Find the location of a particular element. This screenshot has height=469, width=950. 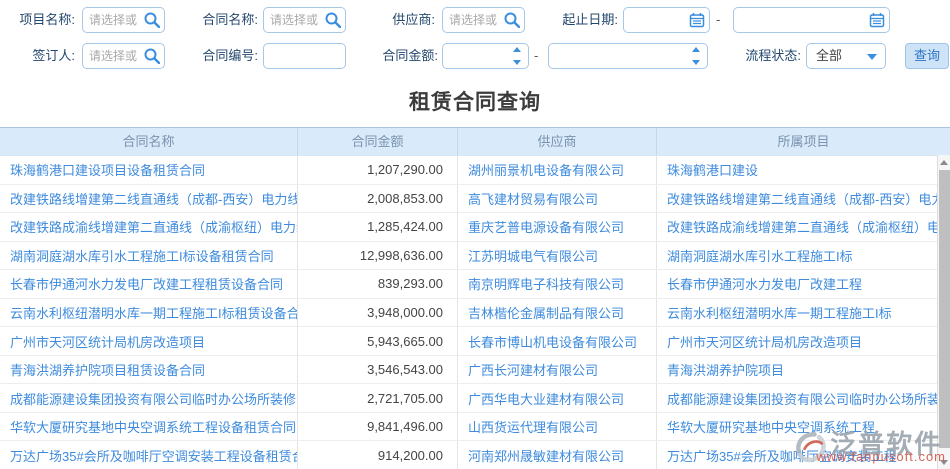

date-end-field is located at coordinates (811, 20).